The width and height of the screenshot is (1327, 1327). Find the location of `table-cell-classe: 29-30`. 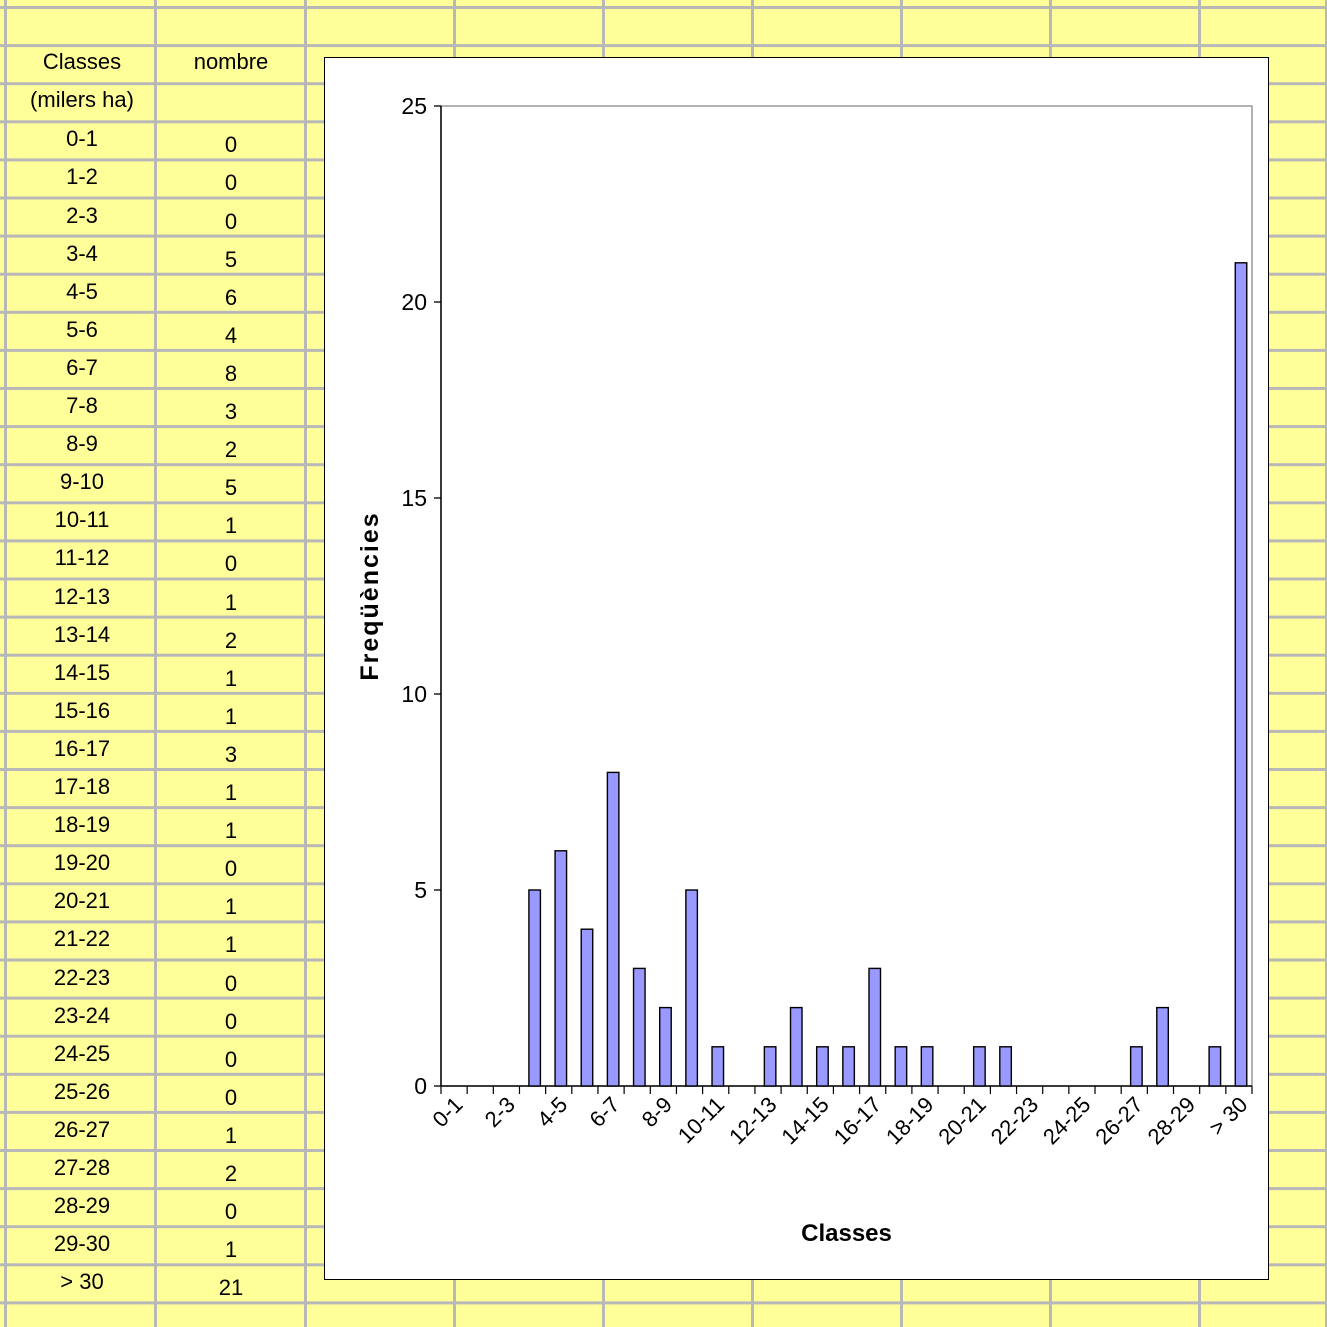

table-cell-classe: 29-30 is located at coordinates (82, 1244).